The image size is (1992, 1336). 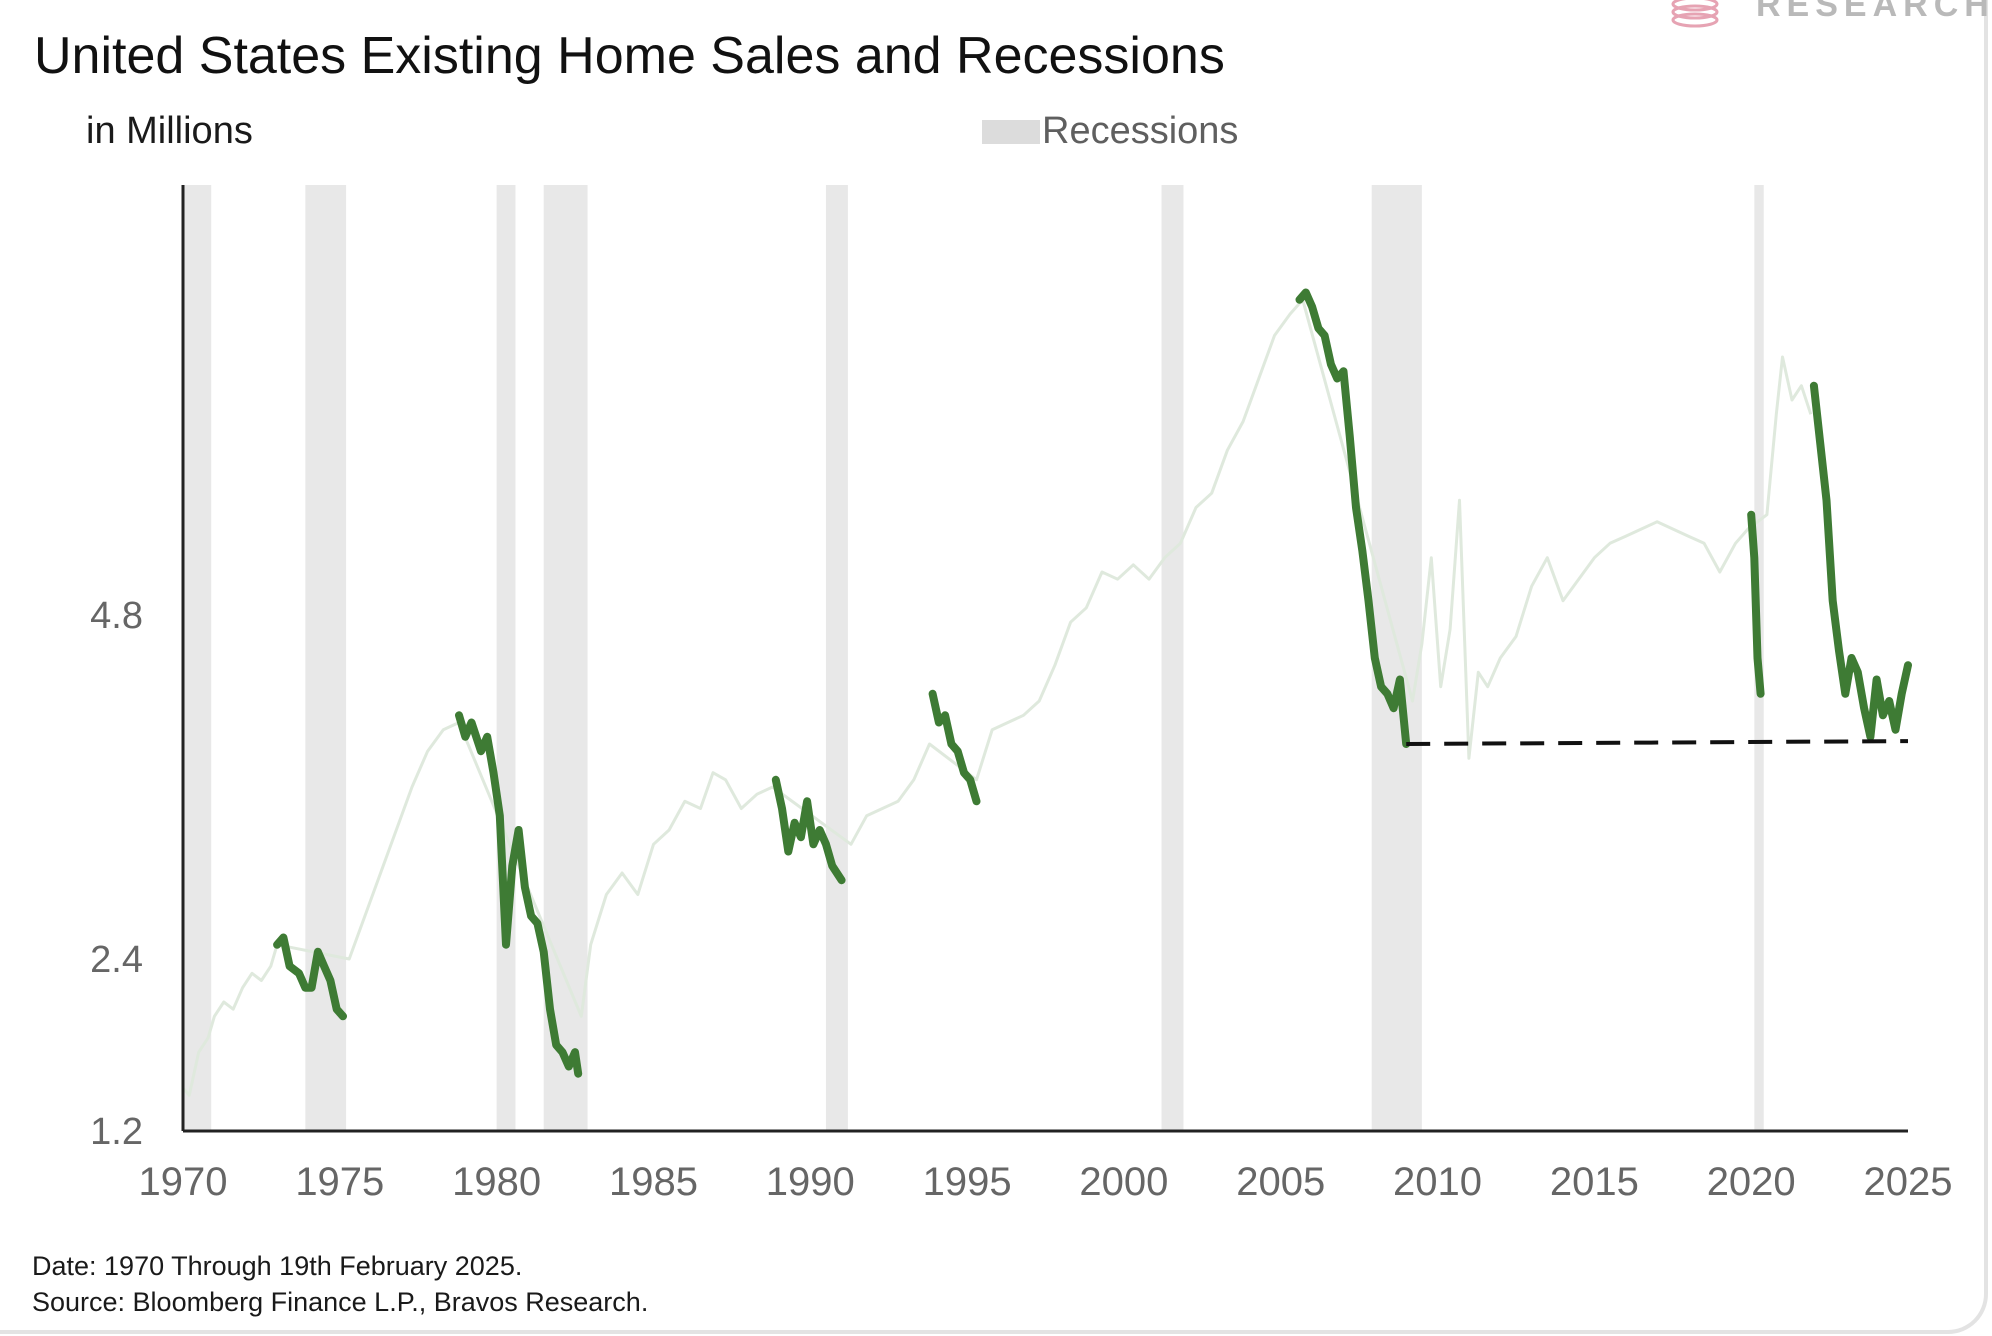 What do you see at coordinates (810, 1182) in the screenshot?
I see `x-tick-label: 1990` at bounding box center [810, 1182].